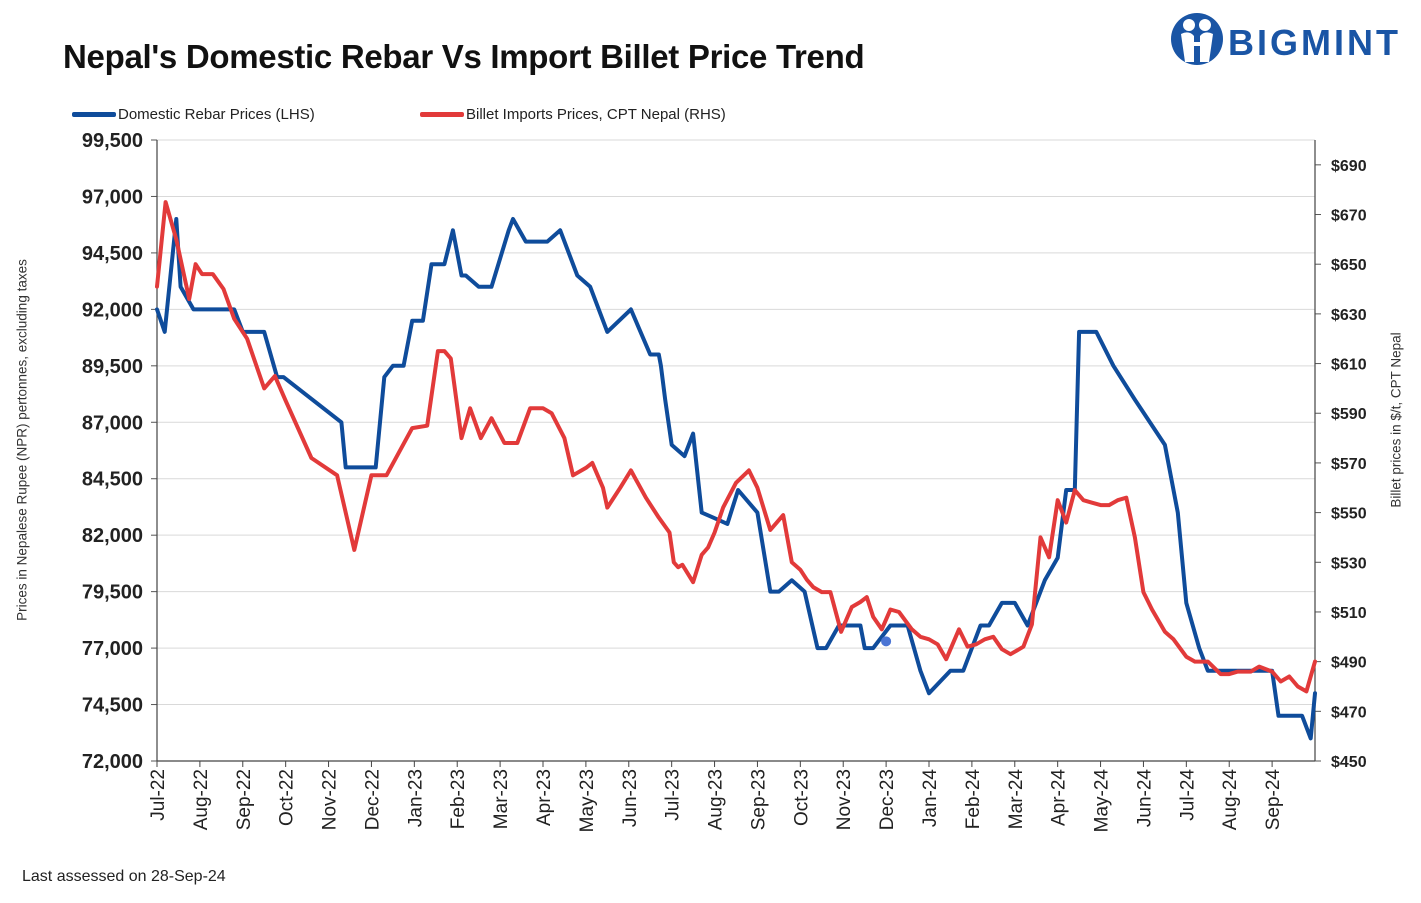 This screenshot has height=903, width=1421. What do you see at coordinates (201, 799) in the screenshot?
I see `x-tick-label: Aug-22` at bounding box center [201, 799].